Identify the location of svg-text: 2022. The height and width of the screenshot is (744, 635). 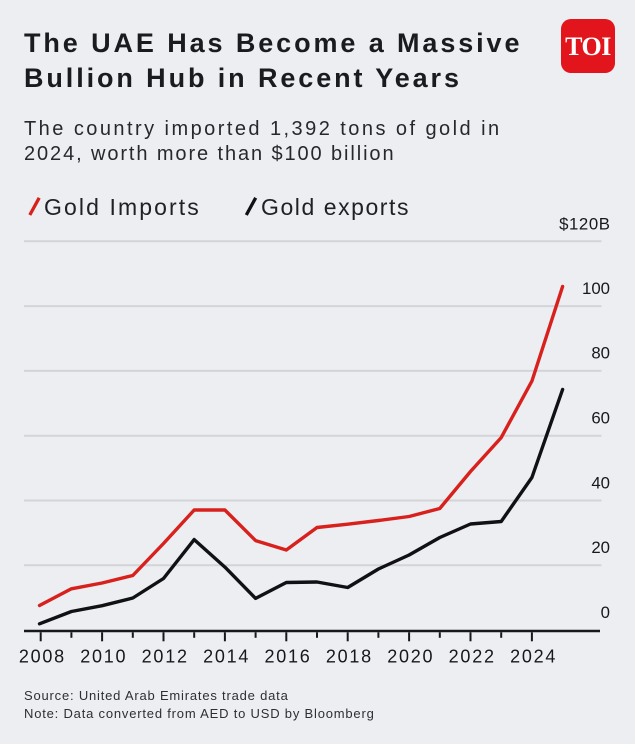
(472, 657).